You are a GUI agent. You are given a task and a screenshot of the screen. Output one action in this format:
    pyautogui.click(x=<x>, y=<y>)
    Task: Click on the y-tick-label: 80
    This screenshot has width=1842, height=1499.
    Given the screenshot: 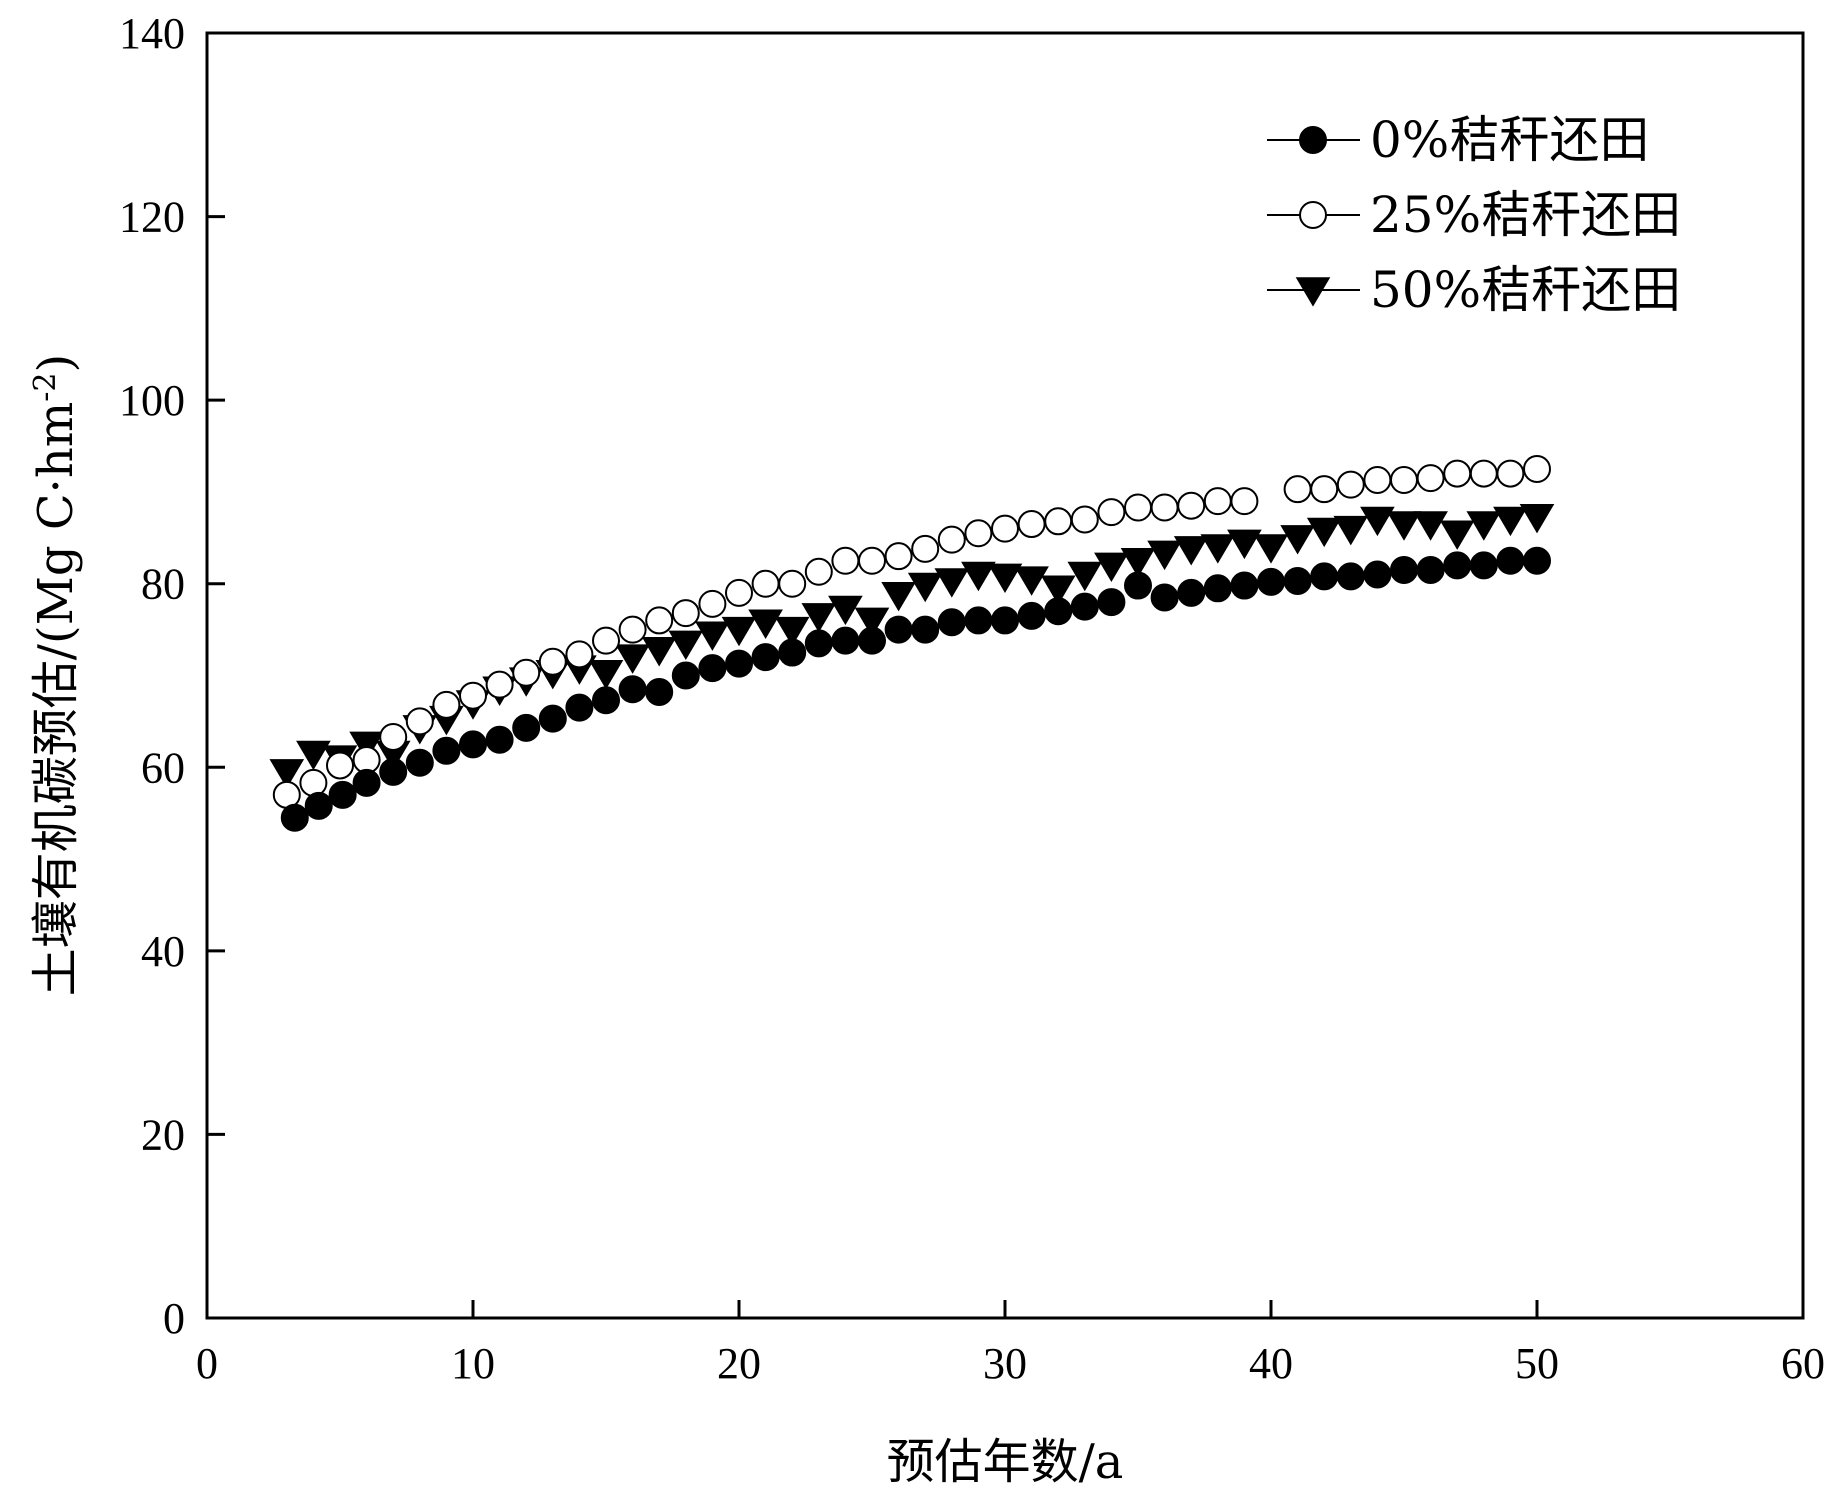 What is the action you would take?
    pyautogui.click(x=163, y=584)
    